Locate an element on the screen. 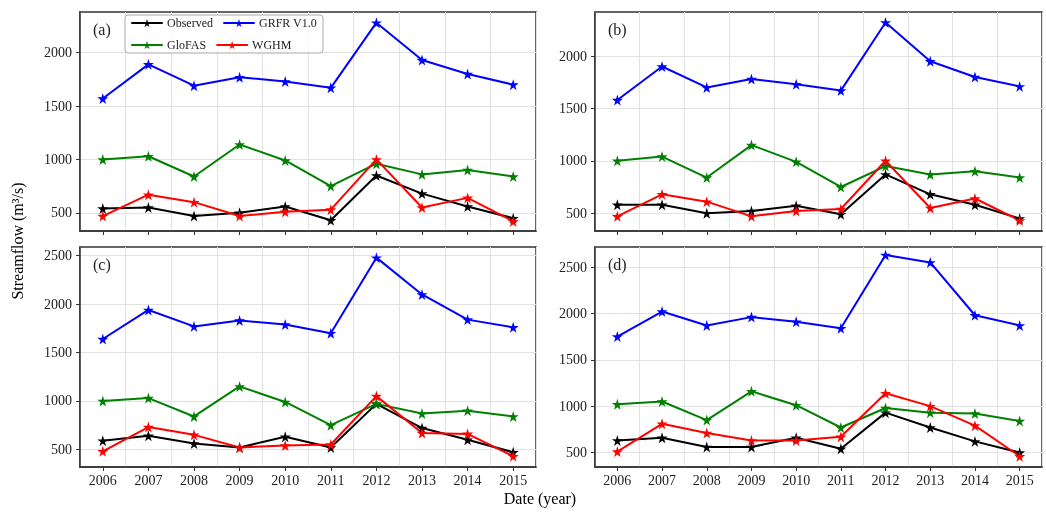 This screenshot has height=513, width=1046. text: (b) is located at coordinates (617, 29).